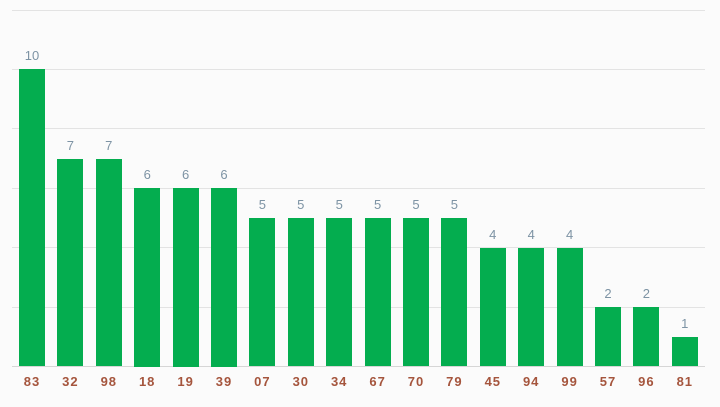  I want to click on x-axis-label: 30, so click(301, 381).